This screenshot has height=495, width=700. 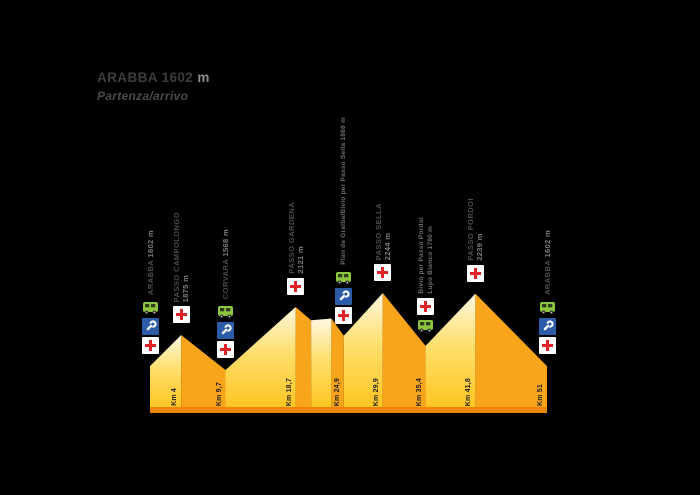 I want to click on waypoint-label: Bivio per Passo Pordoi Lupo Bianco 1780 m, so click(x=426, y=255).